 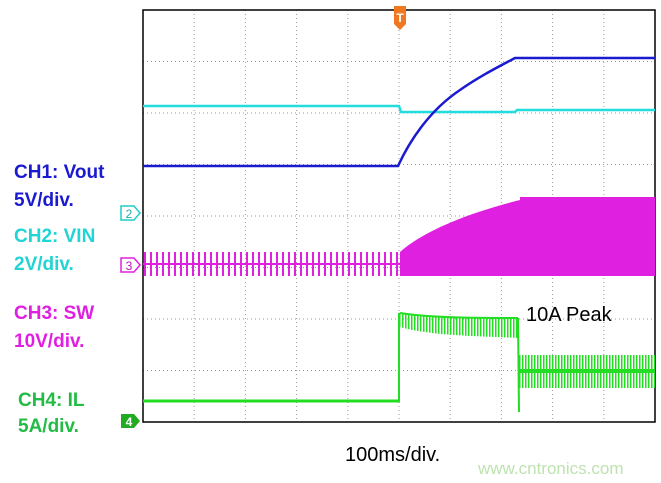 What do you see at coordinates (518, 365) in the screenshot?
I see `ch4-drop` at bounding box center [518, 365].